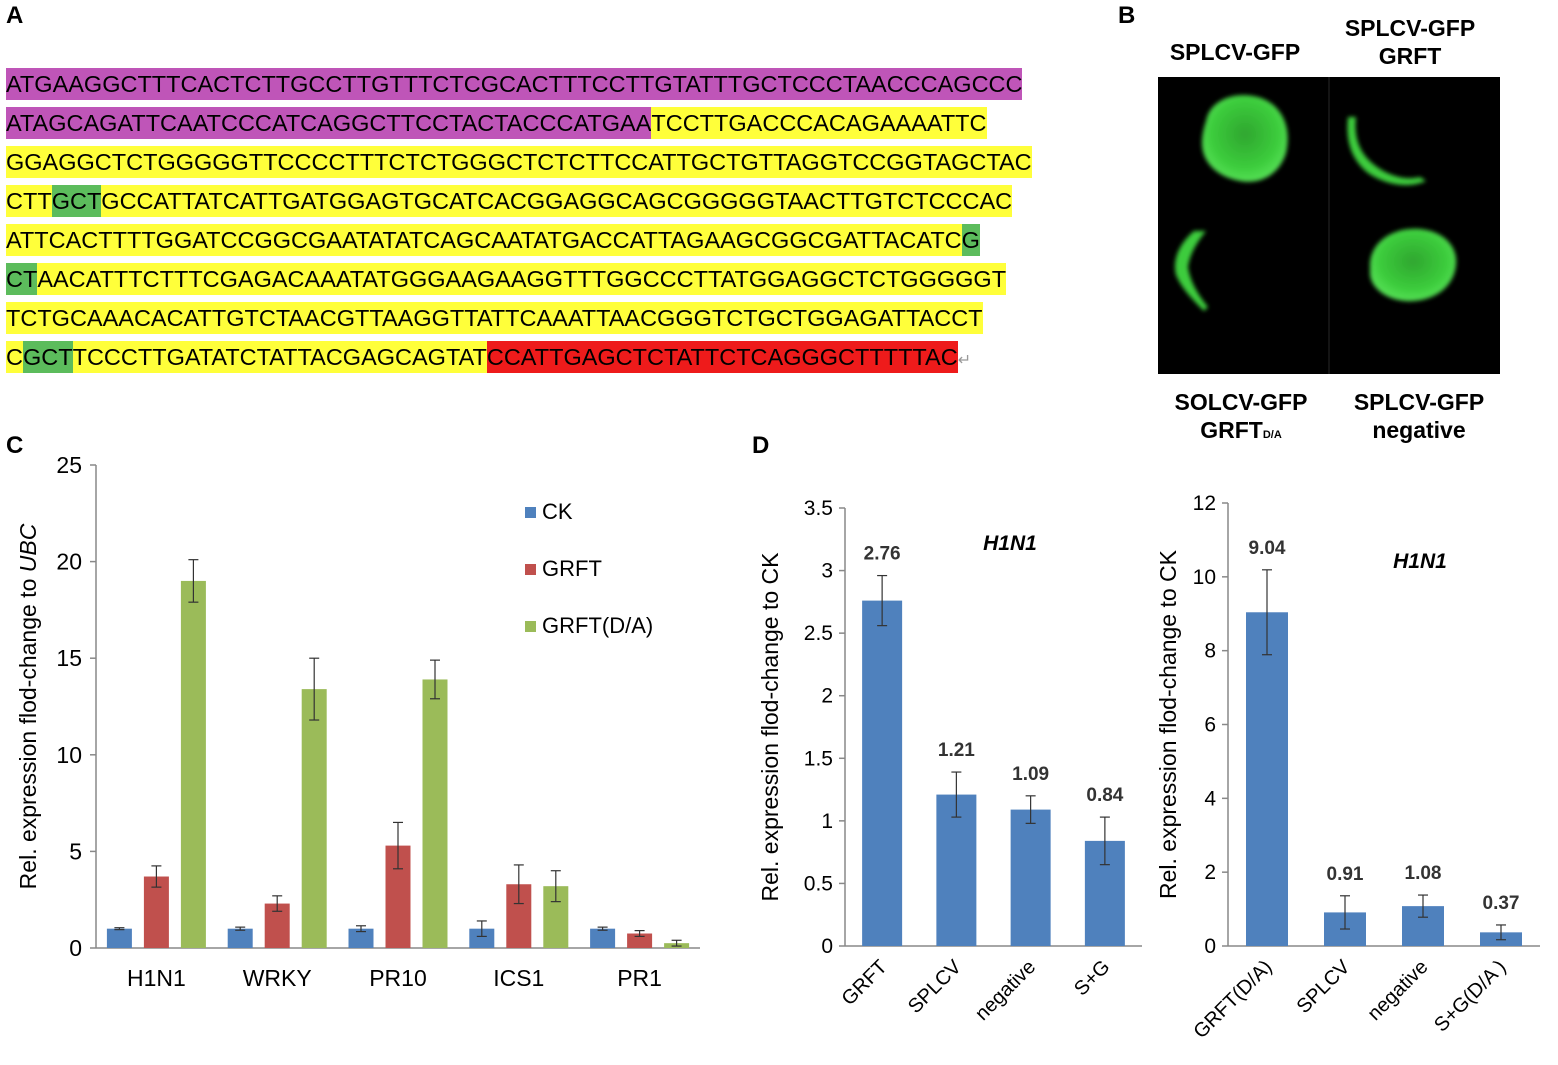 This screenshot has height=1065, width=1558. I want to click on y-tick-label: 5, so click(75, 851).